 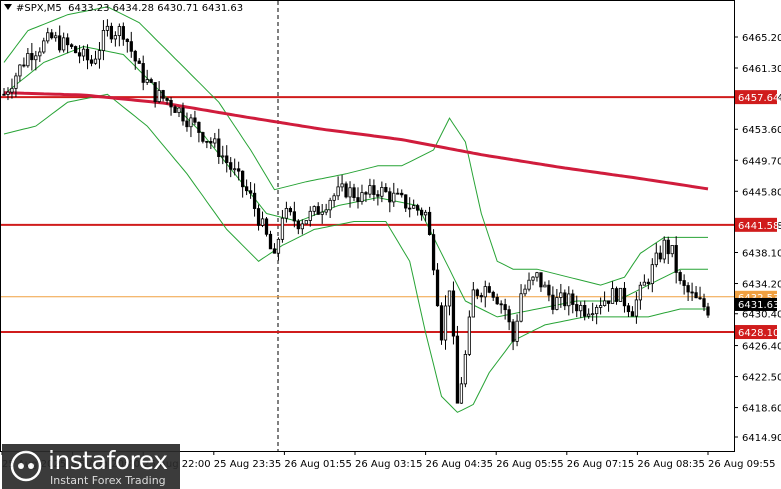 I want to click on x-tick-label: 26 Aug 03:15, so click(x=388, y=464).